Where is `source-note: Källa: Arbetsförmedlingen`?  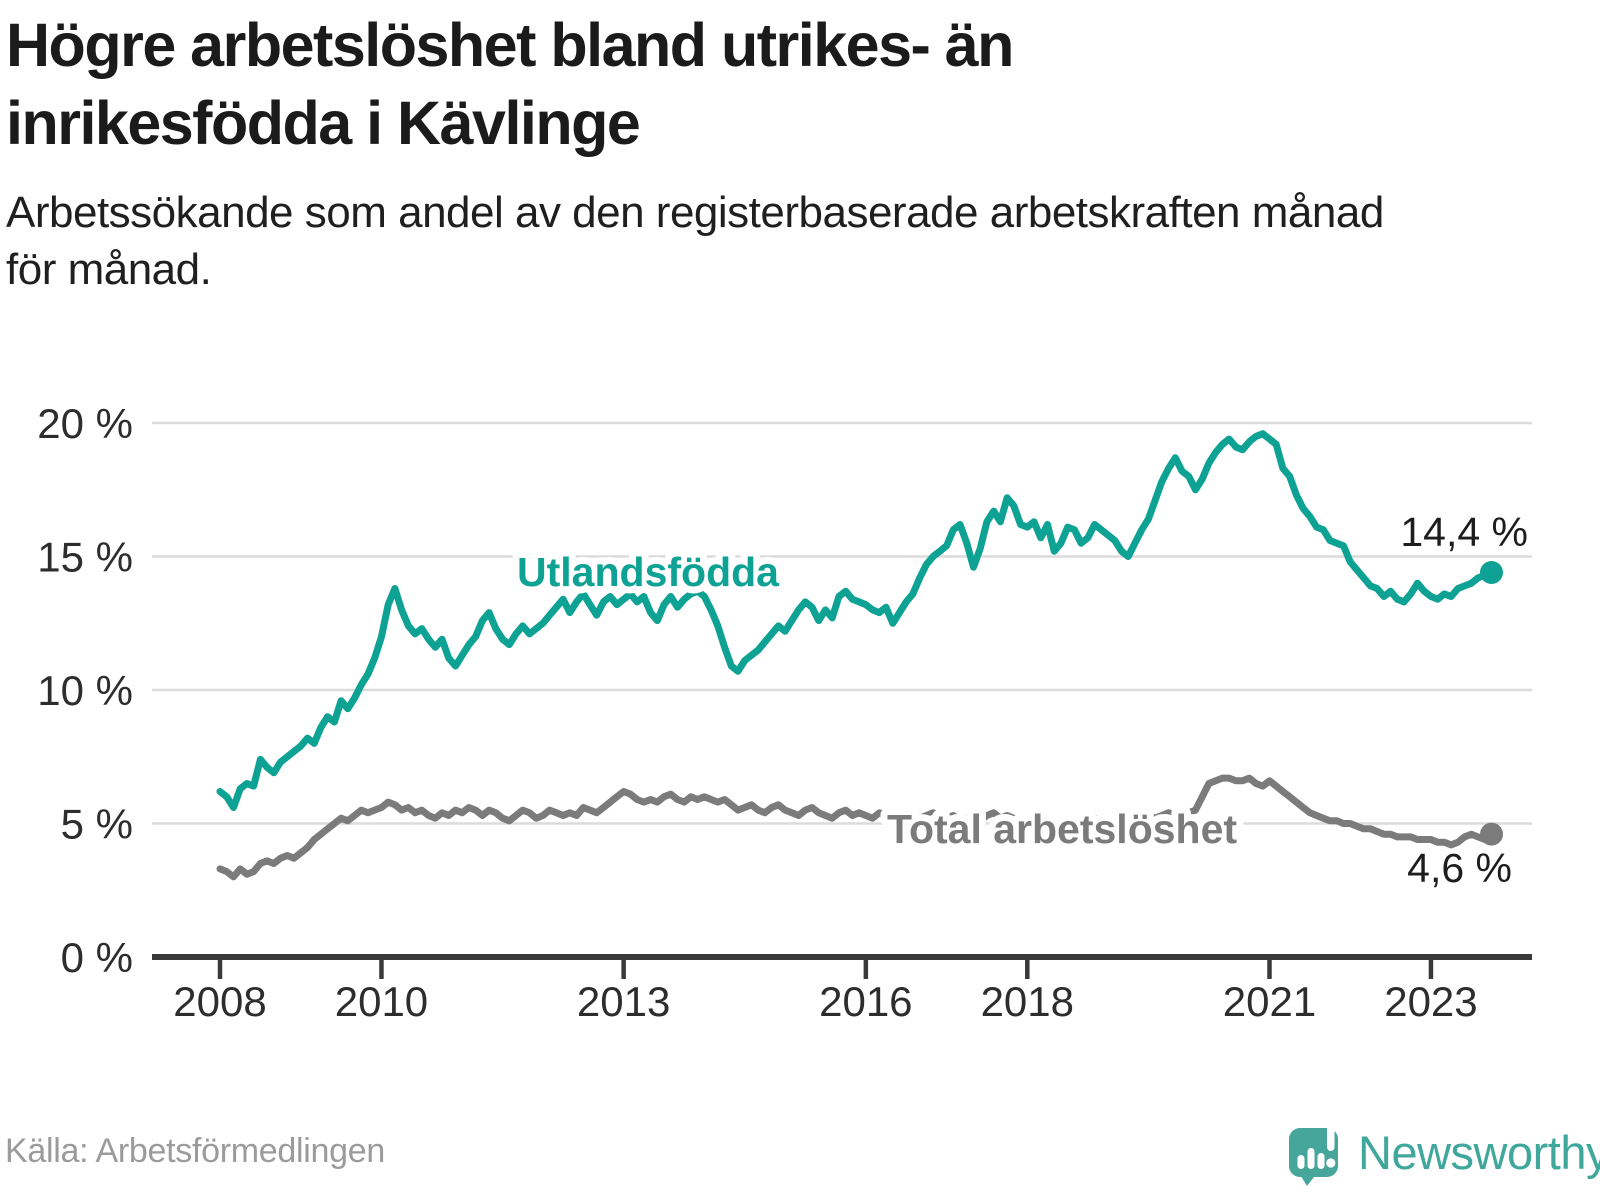
source-note: Källa: Arbetsförmedlingen is located at coordinates (195, 1151).